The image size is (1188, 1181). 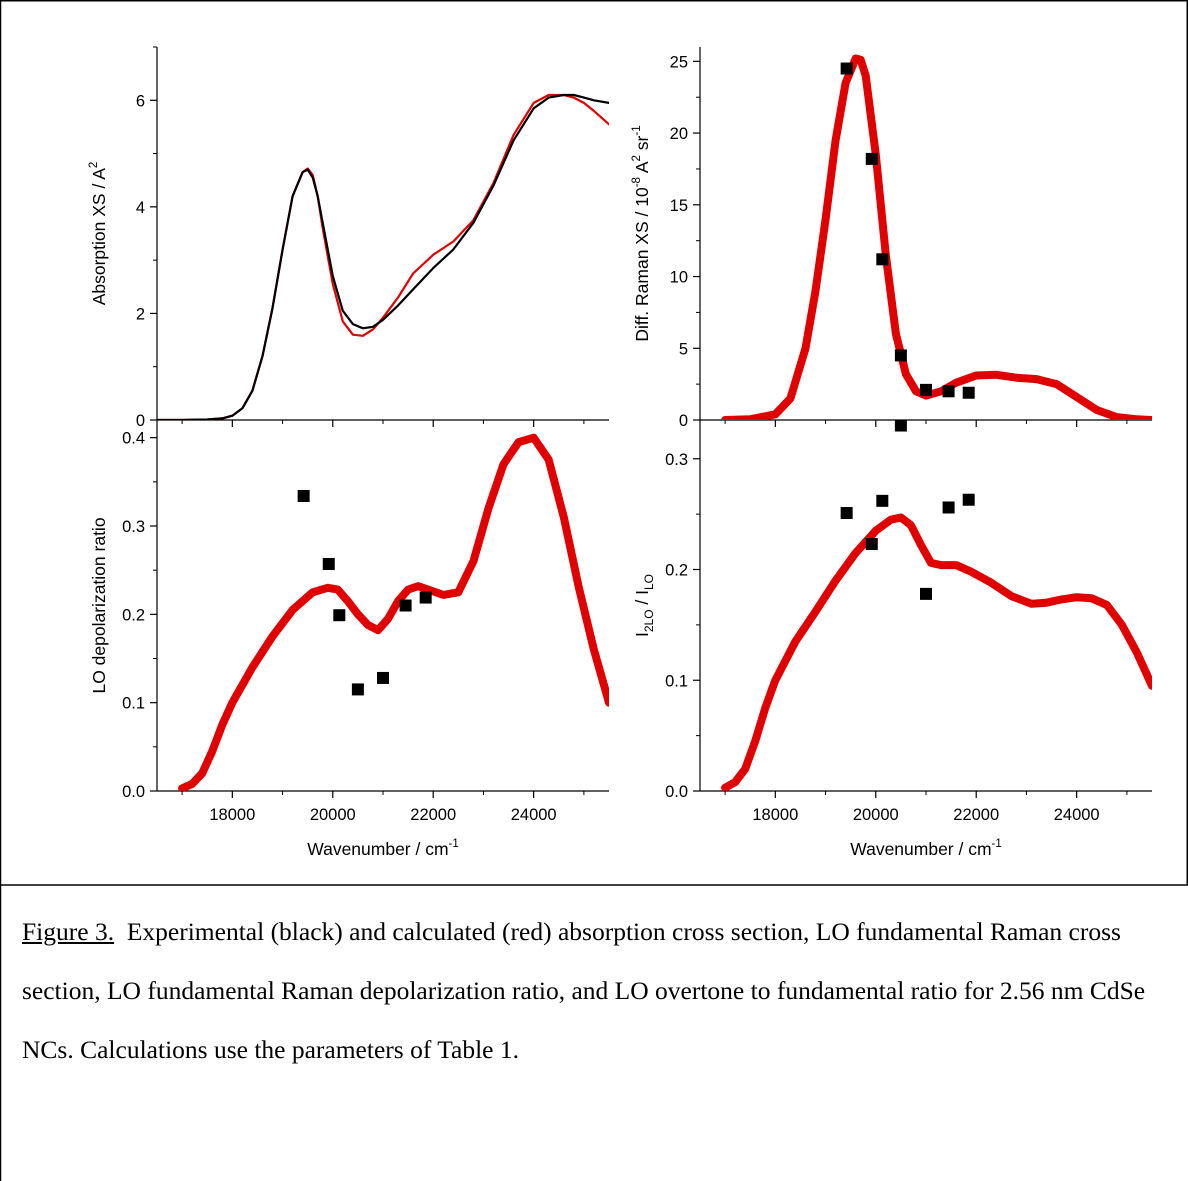 I want to click on axis-label: LO depolarization ratio, so click(x=99, y=605).